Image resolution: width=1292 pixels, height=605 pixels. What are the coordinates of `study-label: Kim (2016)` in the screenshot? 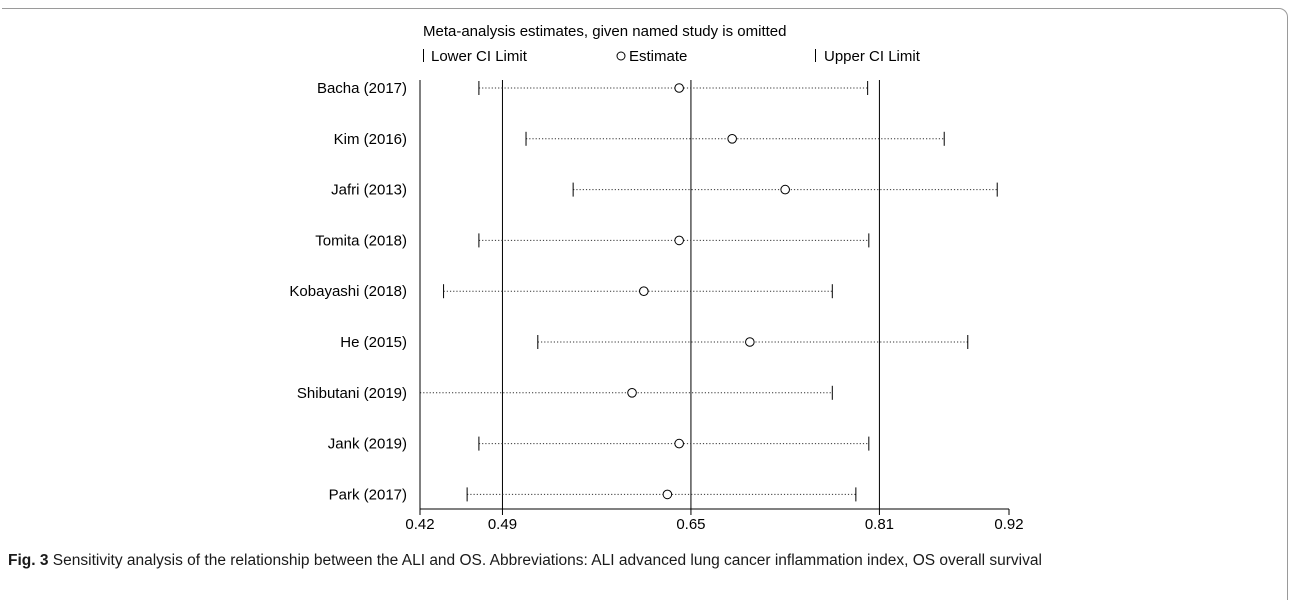 It's located at (370, 139).